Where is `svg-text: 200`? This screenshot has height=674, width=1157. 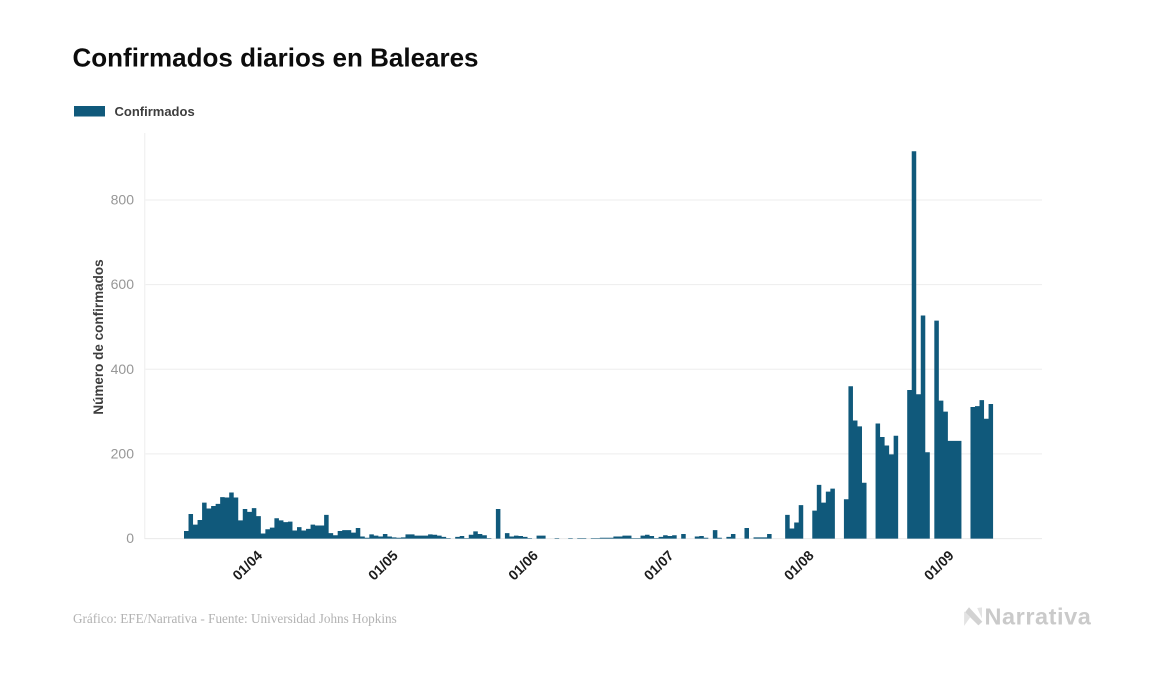 svg-text: 200 is located at coordinates (123, 453).